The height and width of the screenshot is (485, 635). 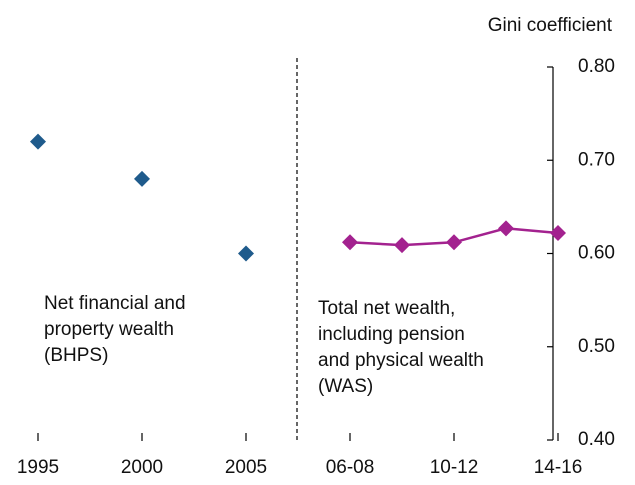 What do you see at coordinates (142, 467) in the screenshot?
I see `x-tick-label: 2000` at bounding box center [142, 467].